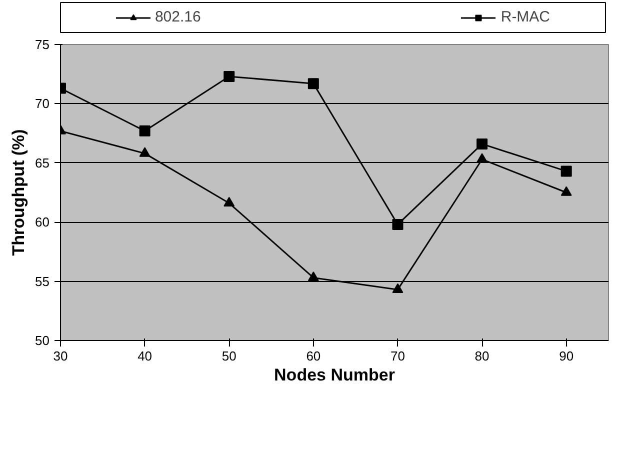 This screenshot has height=452, width=629. I want to click on x-tick-label: 70, so click(397, 356).